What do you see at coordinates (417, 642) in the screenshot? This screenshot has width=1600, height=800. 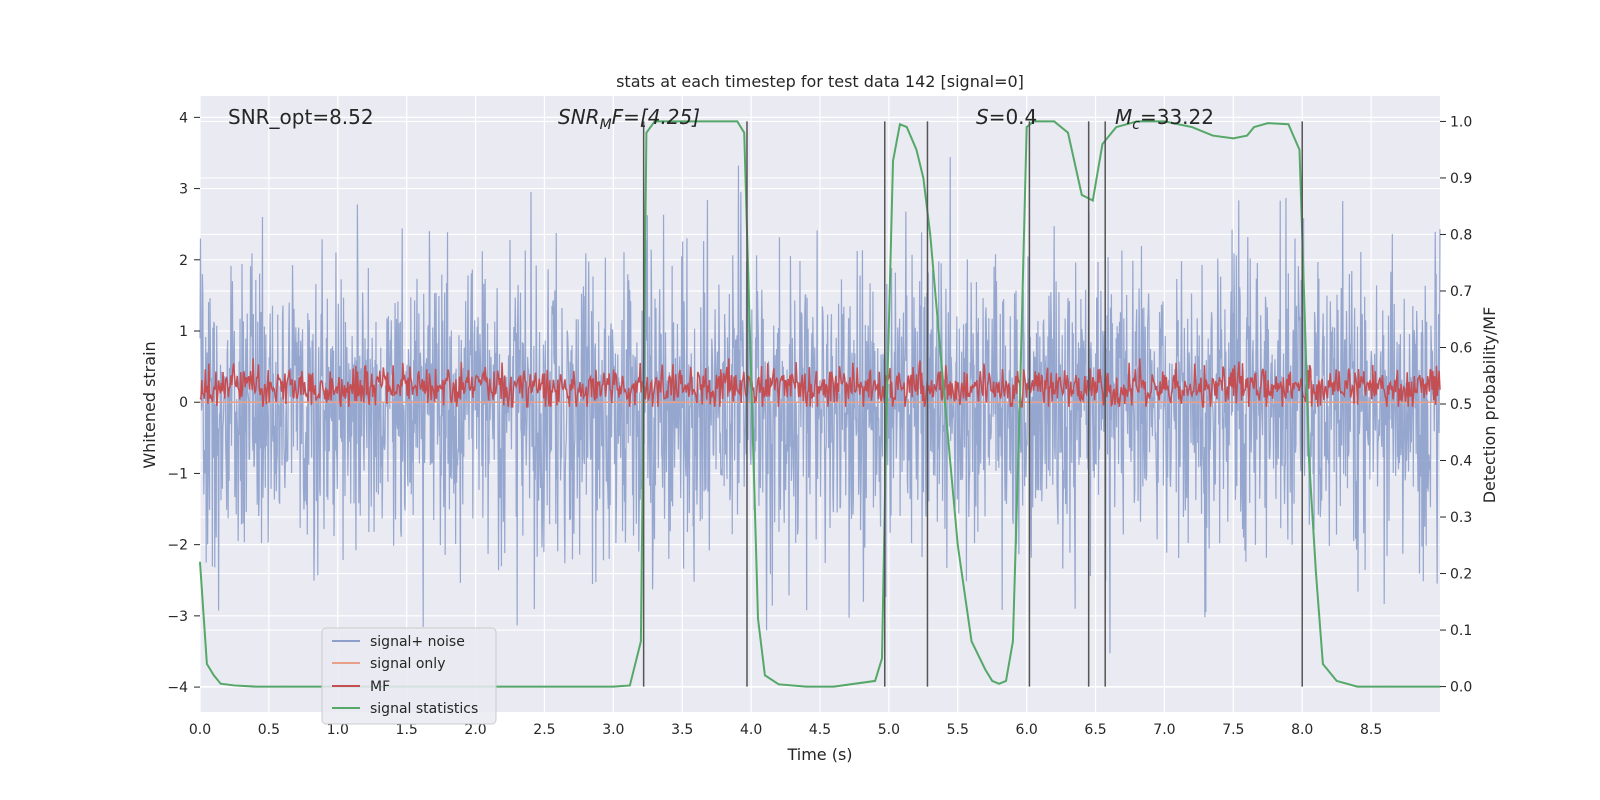 I see `legend-label-signal-noise: signal+ noise` at bounding box center [417, 642].